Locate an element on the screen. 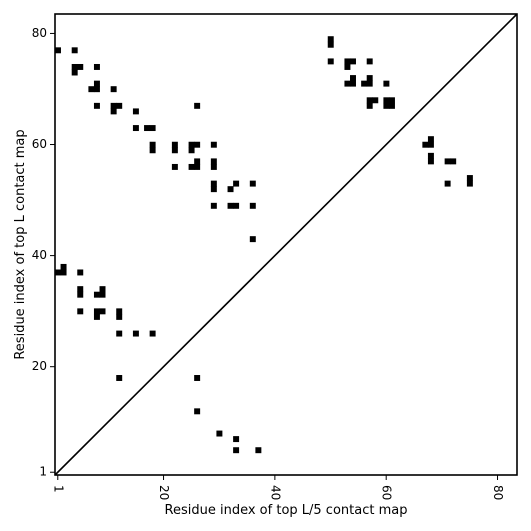 The height and width of the screenshot is (531, 531). x-tick-label: 80 is located at coordinates (498, 492).